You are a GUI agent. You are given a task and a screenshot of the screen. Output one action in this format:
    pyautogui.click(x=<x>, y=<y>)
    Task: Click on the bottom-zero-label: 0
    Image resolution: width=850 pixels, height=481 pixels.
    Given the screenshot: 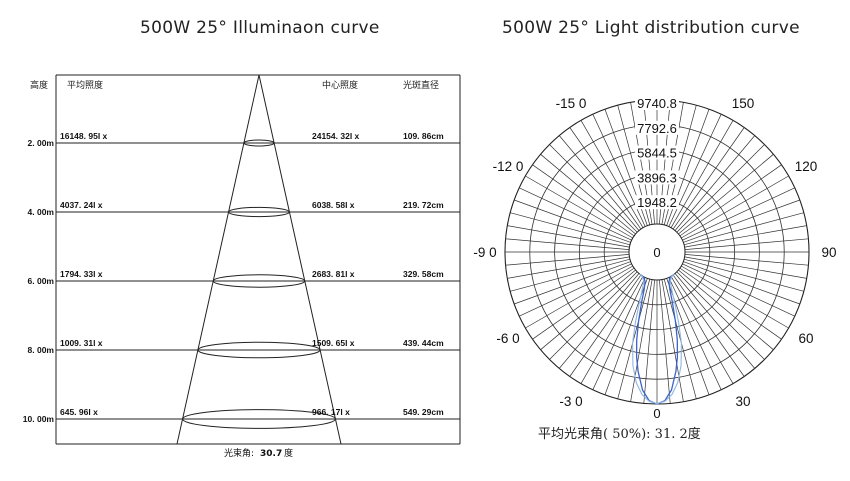 What is the action you would take?
    pyautogui.click(x=656, y=413)
    